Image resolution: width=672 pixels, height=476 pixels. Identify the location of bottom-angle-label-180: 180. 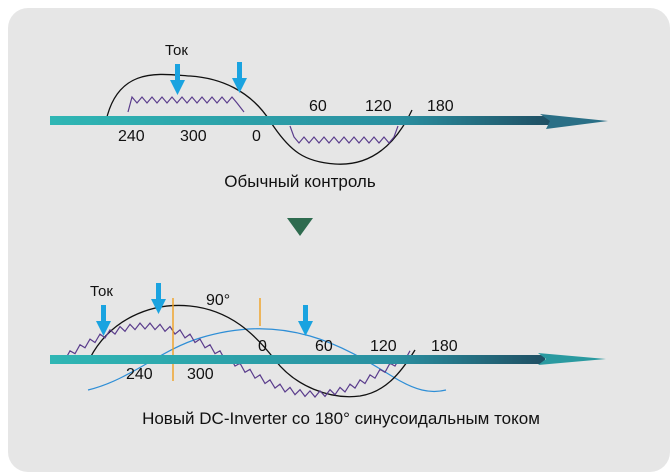
(444, 346).